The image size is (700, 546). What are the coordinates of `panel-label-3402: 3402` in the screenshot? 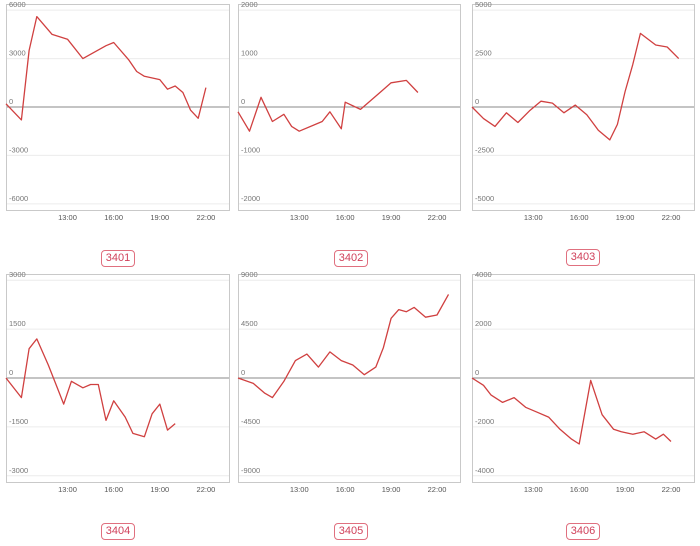 It's located at (351, 258).